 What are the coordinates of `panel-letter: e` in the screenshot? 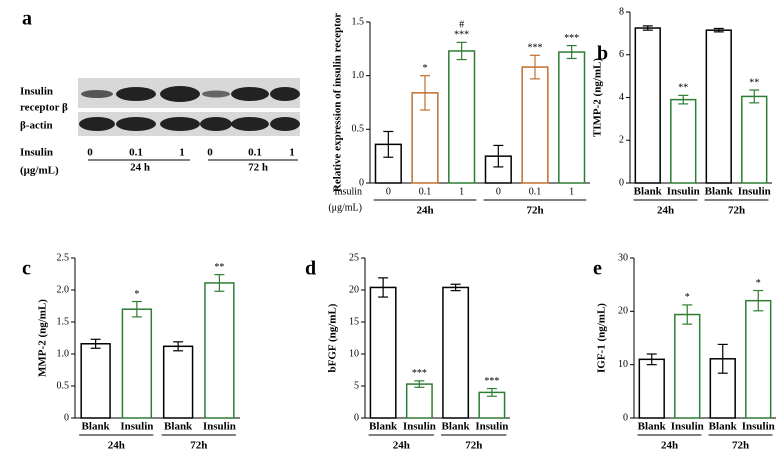 It's located at (597, 269).